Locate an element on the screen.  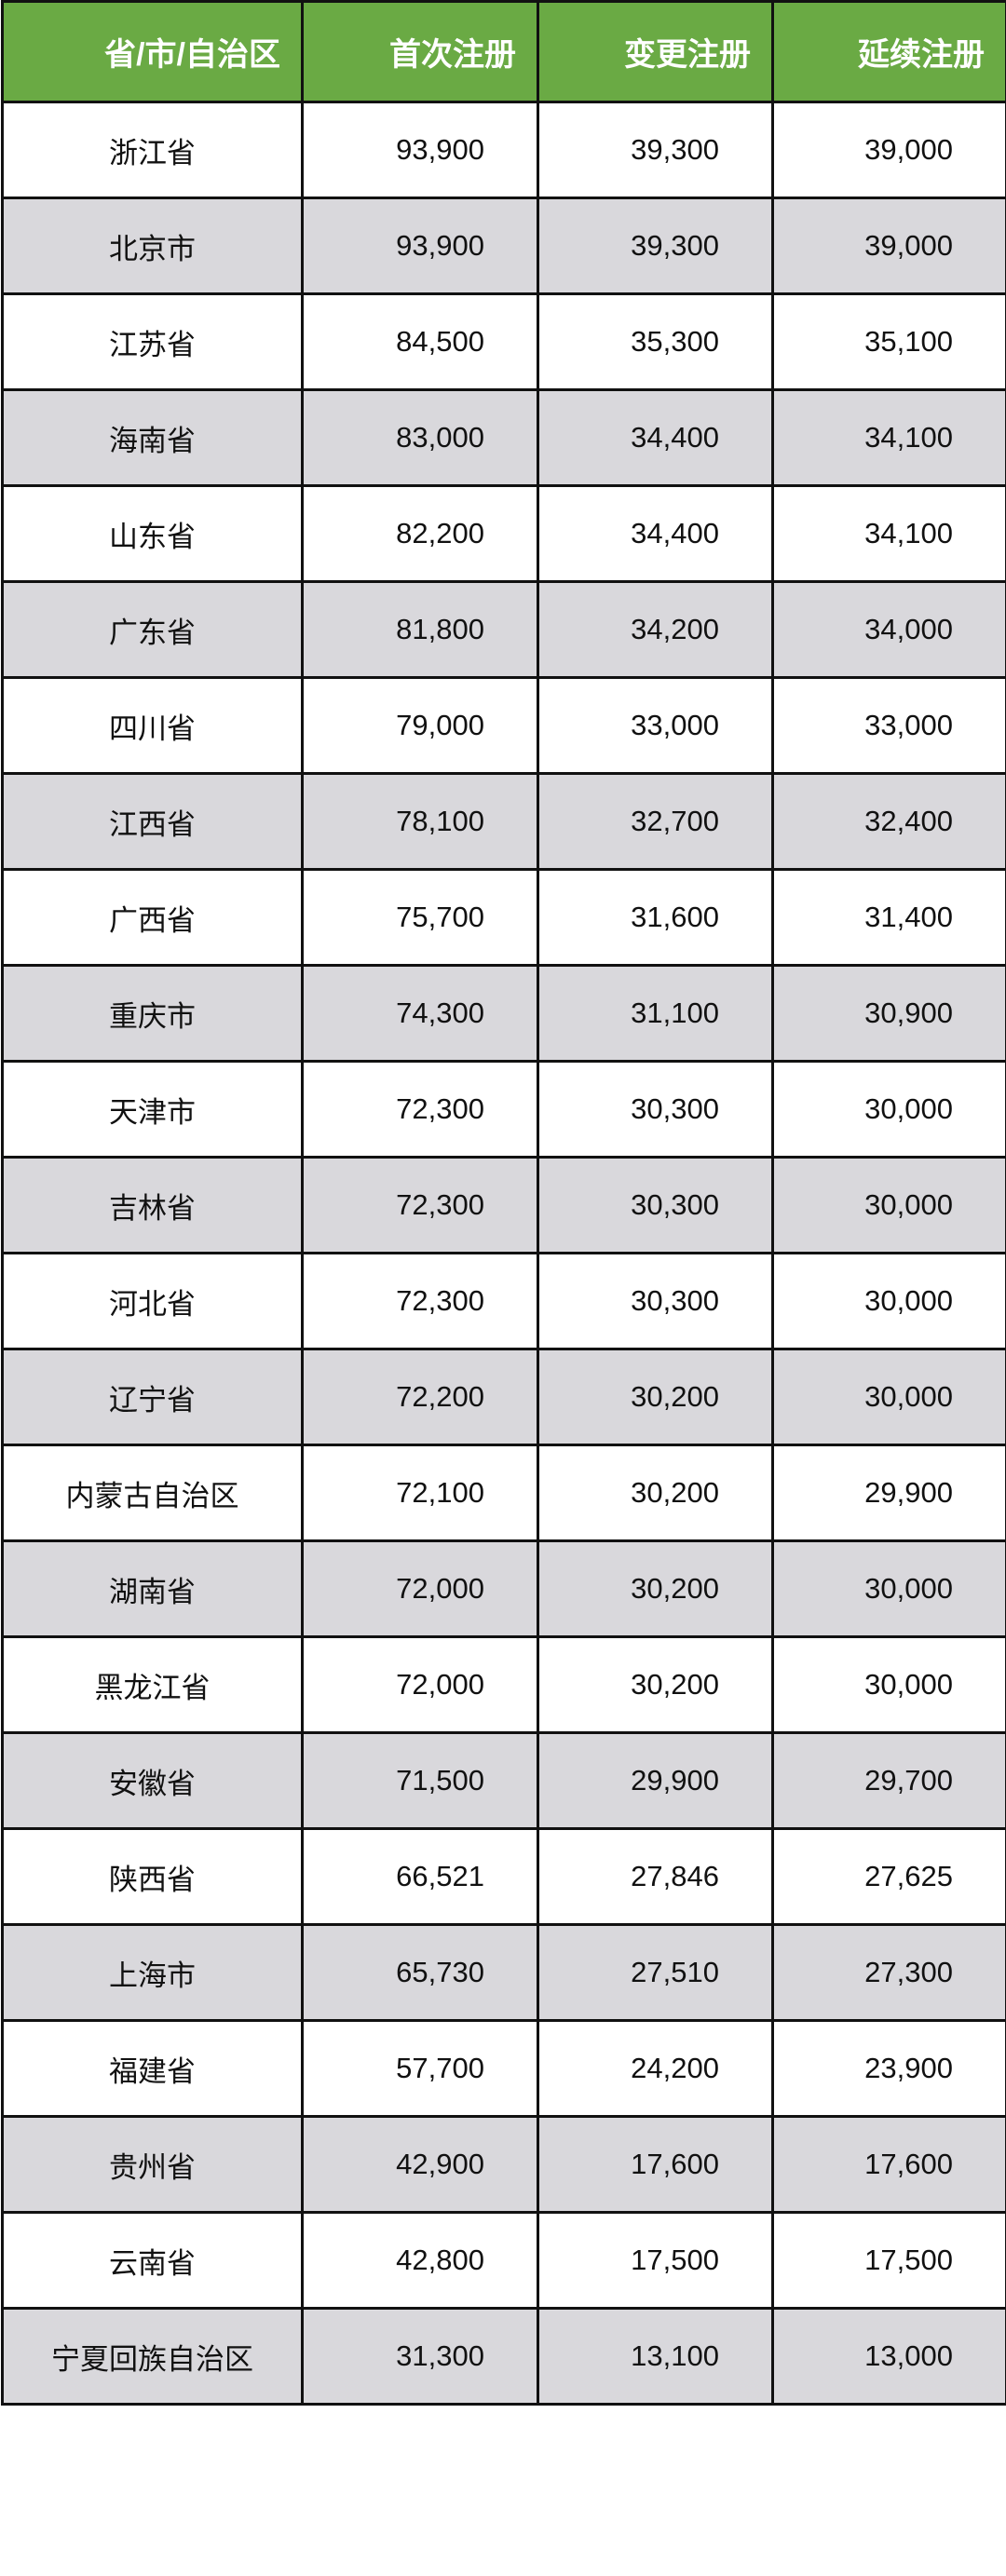
table-row: 辽宁省 72,200 30,200 30,000 is located at coordinates (503, 1397).